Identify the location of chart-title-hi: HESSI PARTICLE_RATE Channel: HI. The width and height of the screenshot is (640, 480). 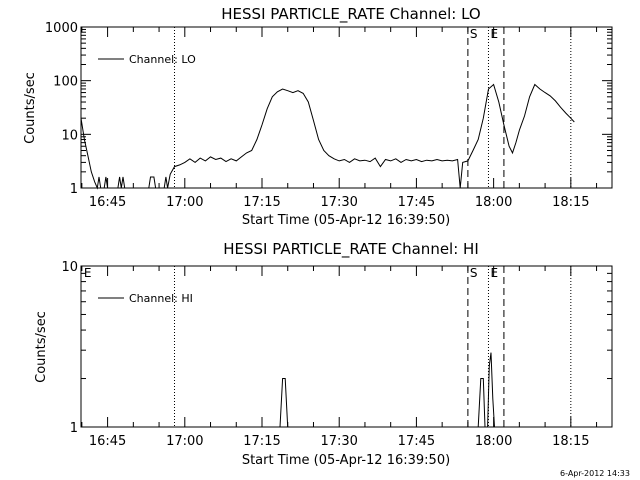
(351, 249).